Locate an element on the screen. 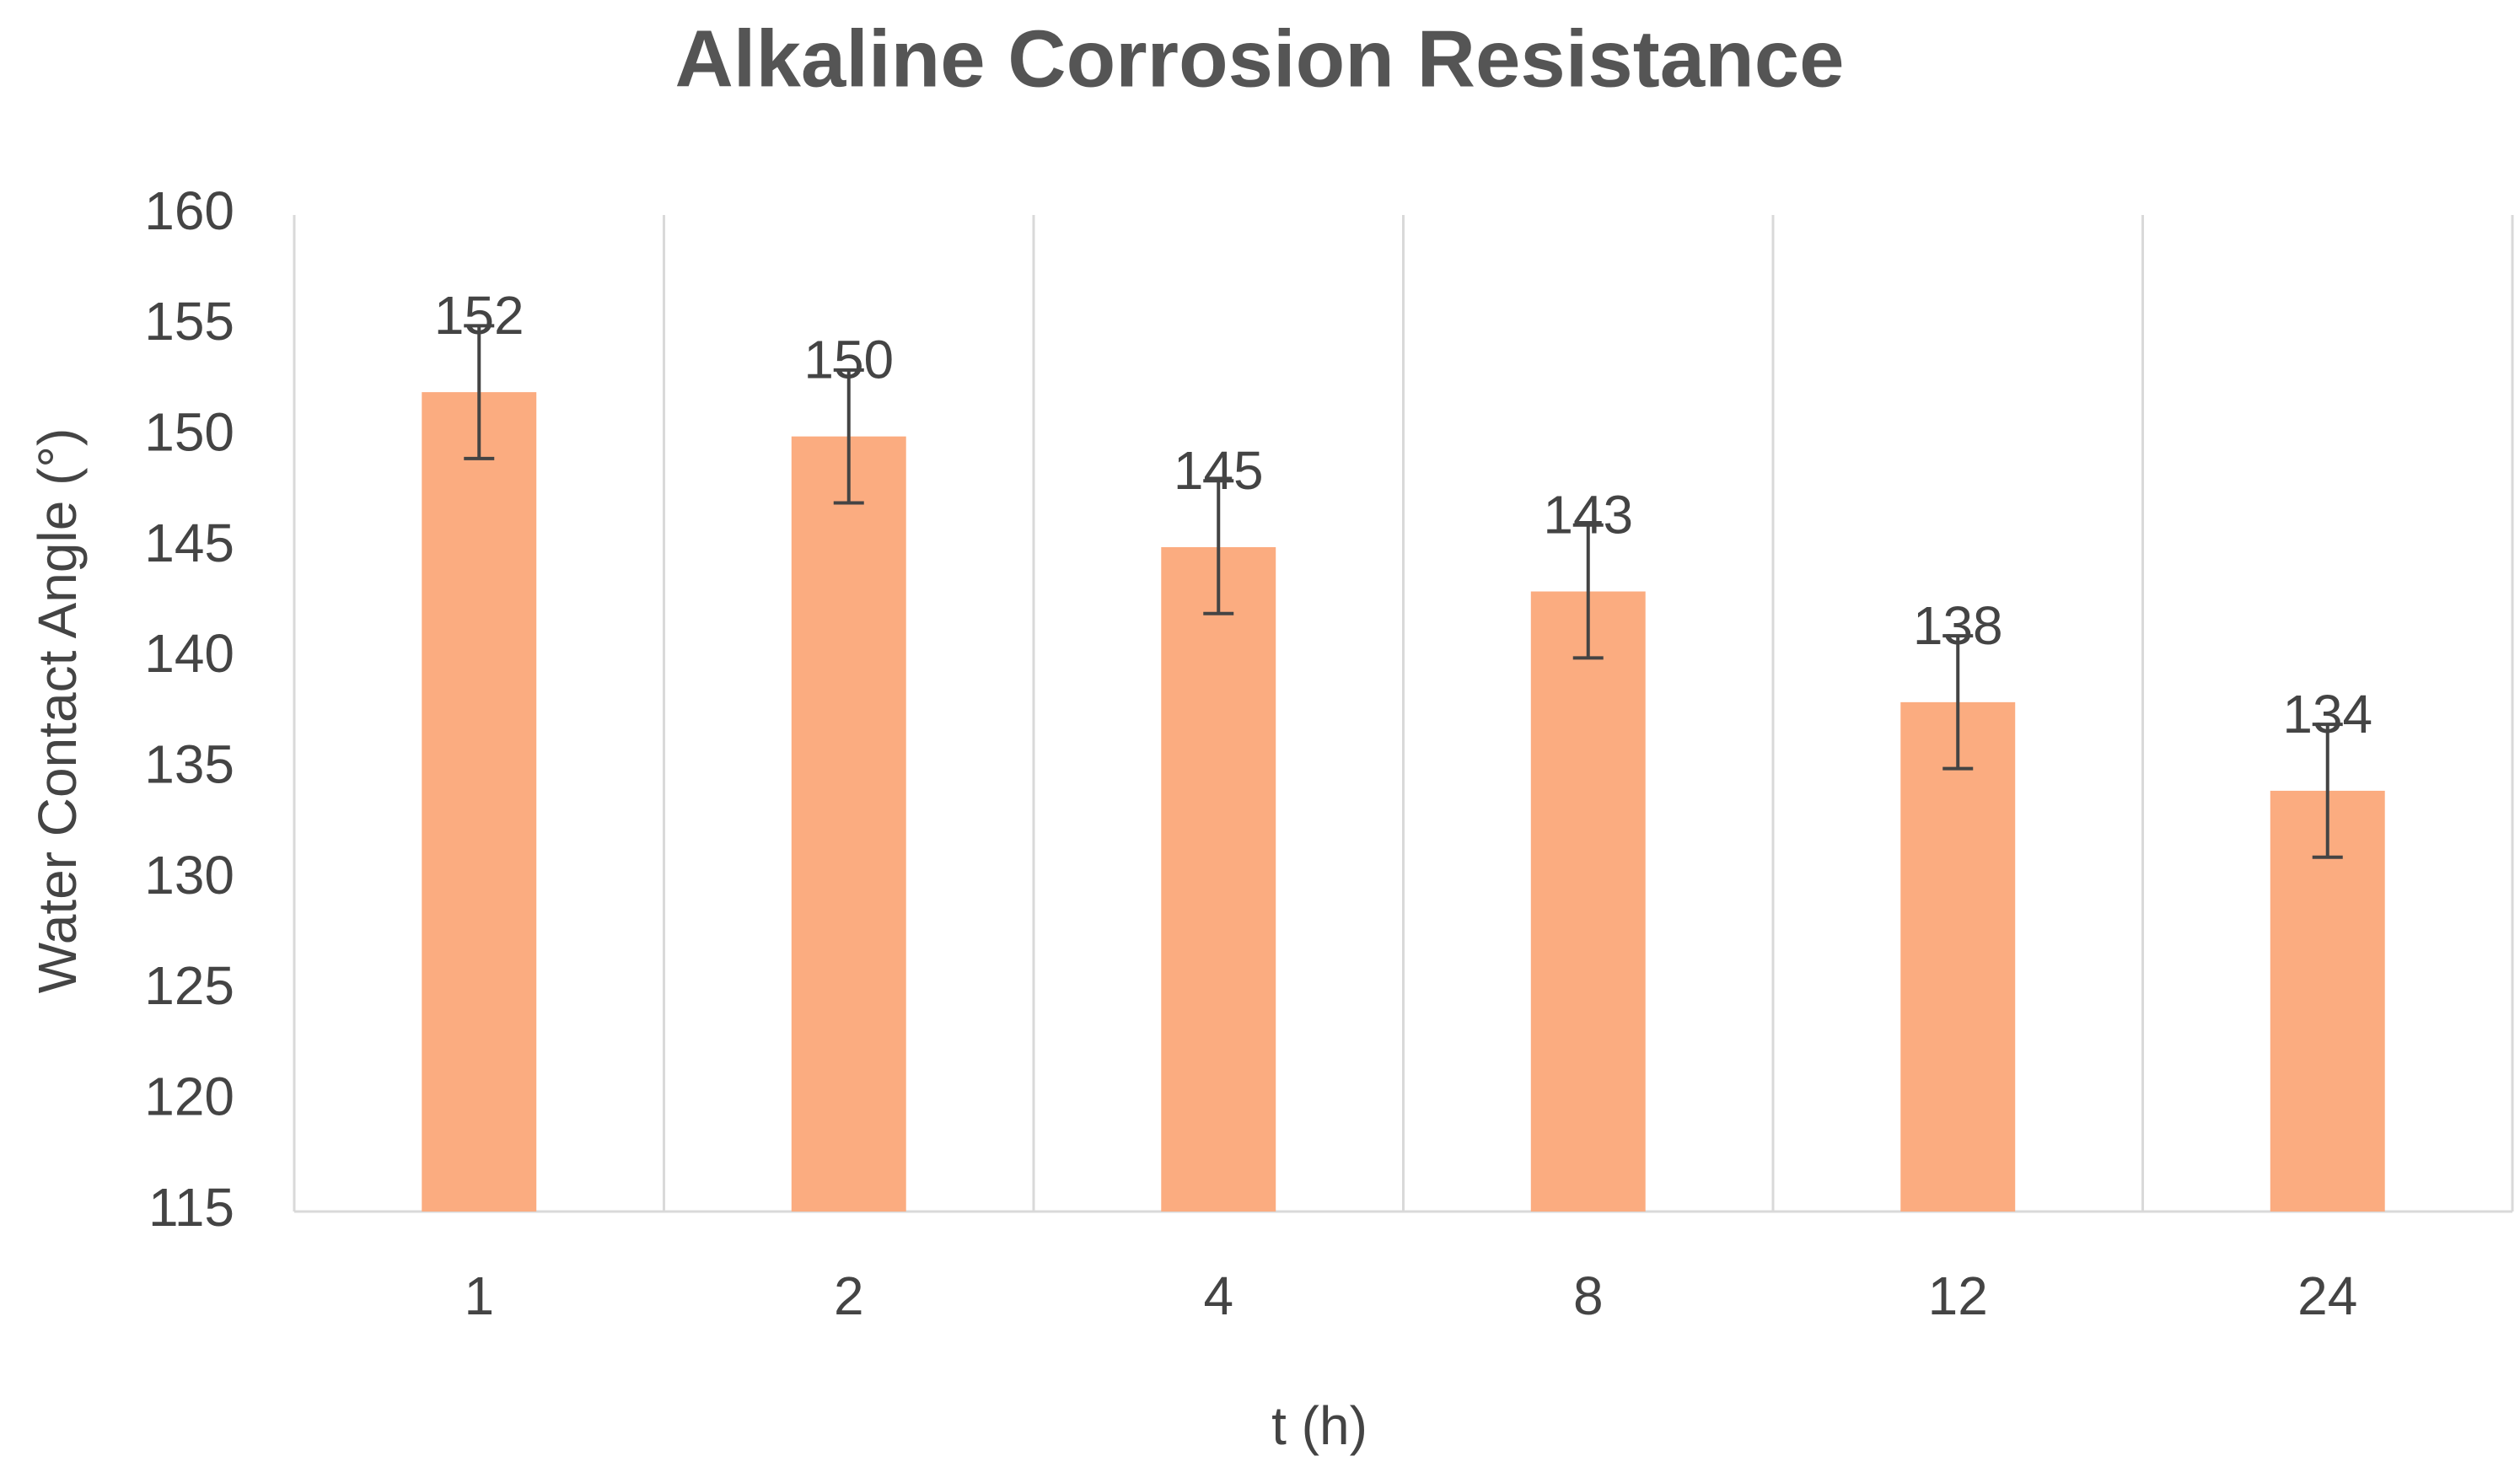  x-axis-title: t (h) is located at coordinates (1319, 1425).